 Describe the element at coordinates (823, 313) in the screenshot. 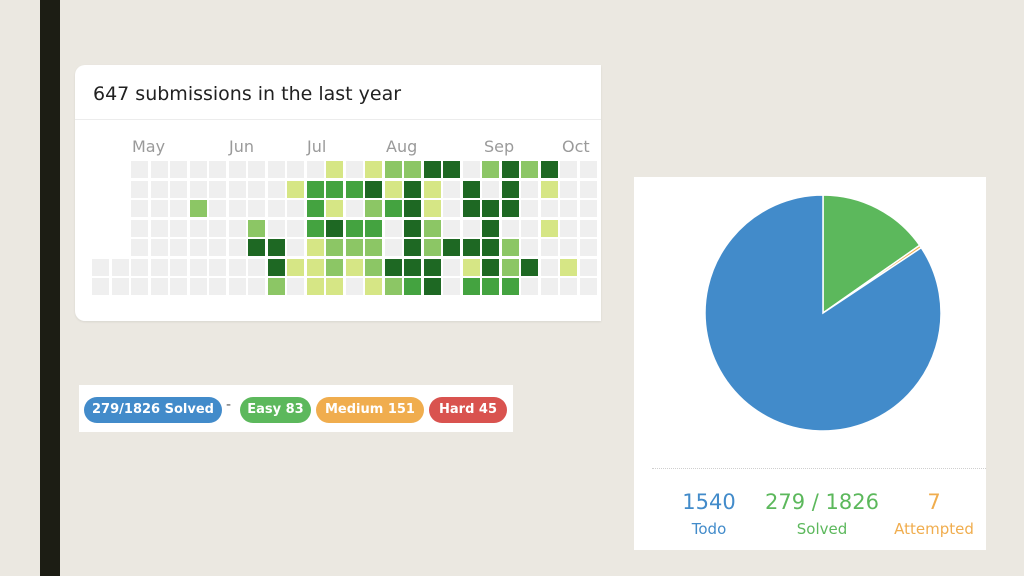

I see `pie-slice-todo` at that location.